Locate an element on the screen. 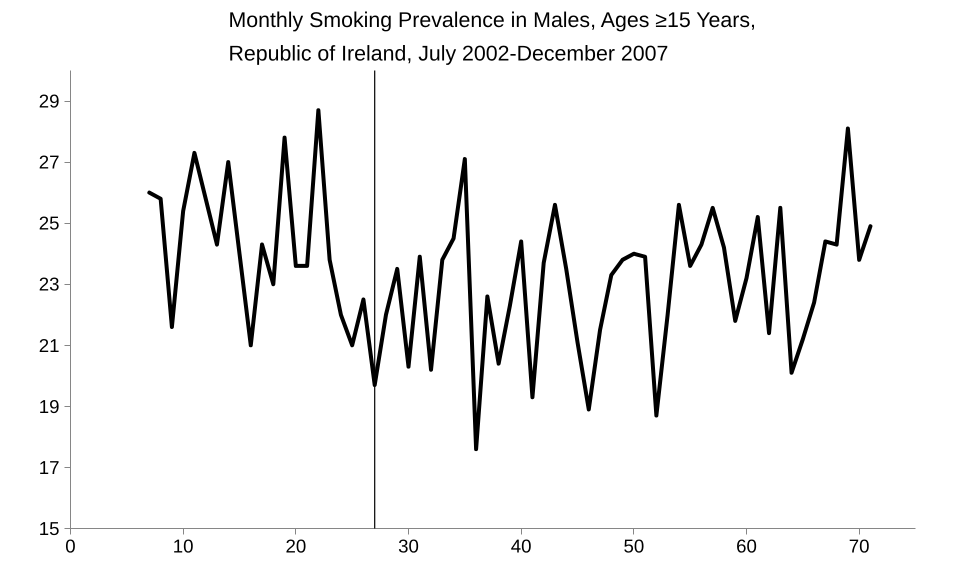  x-tick-label: 20 is located at coordinates (295, 546).